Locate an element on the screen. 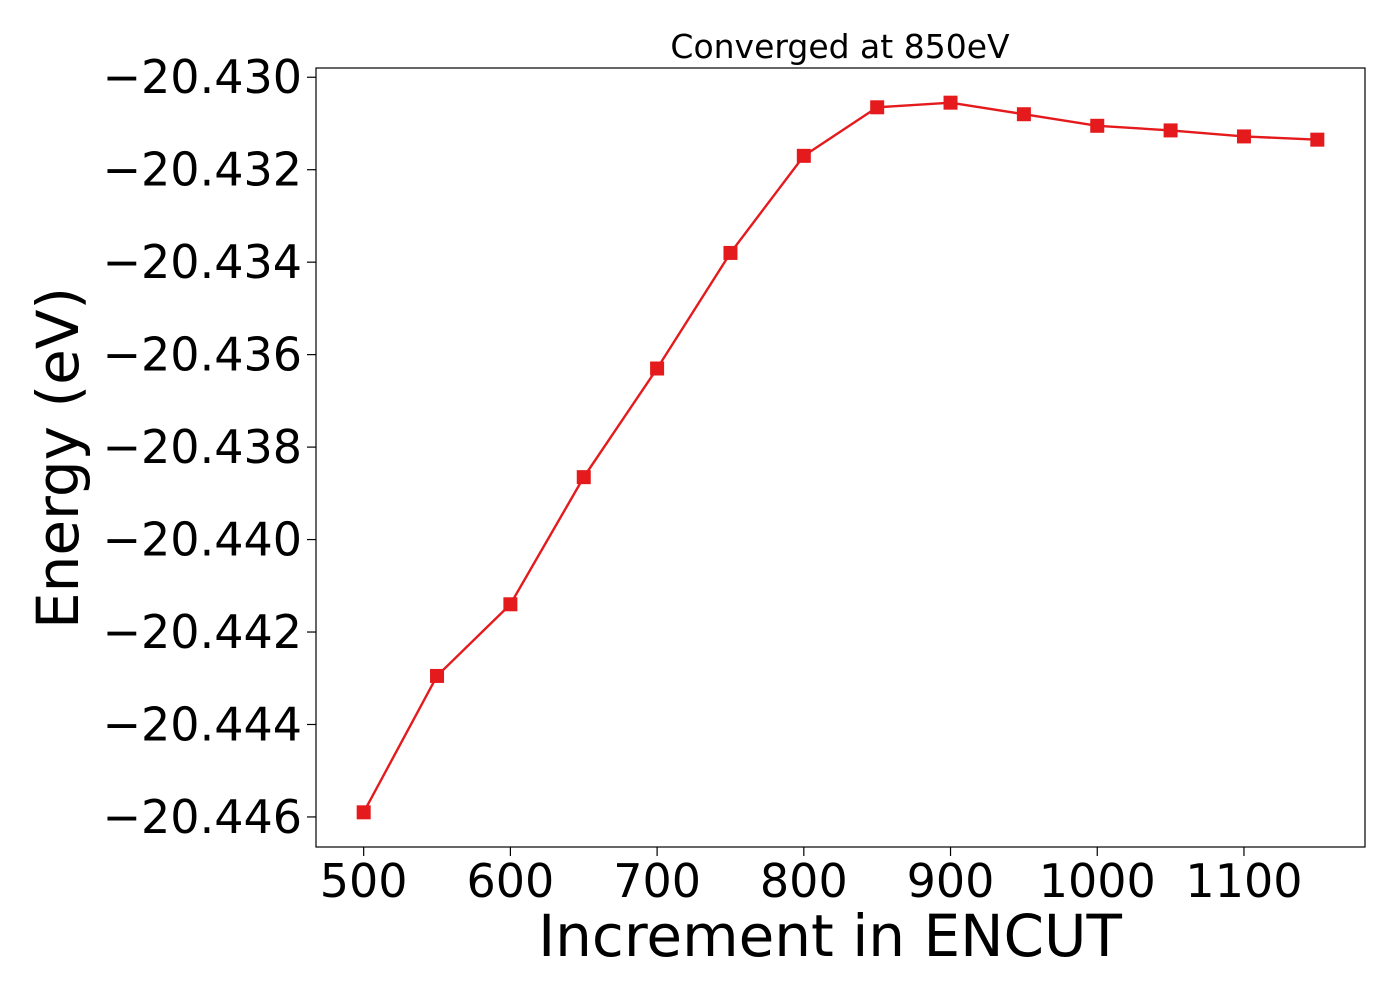  x-tick-label: 800 is located at coordinates (804, 881).